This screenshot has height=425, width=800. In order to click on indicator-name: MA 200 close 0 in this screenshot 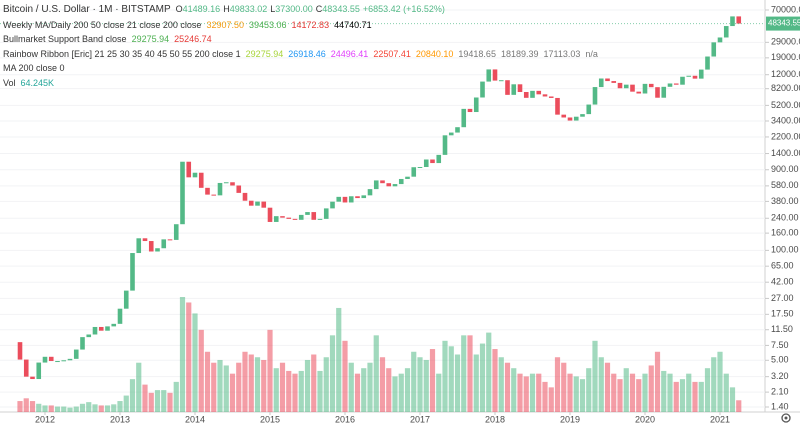, I will do `click(34, 68)`.